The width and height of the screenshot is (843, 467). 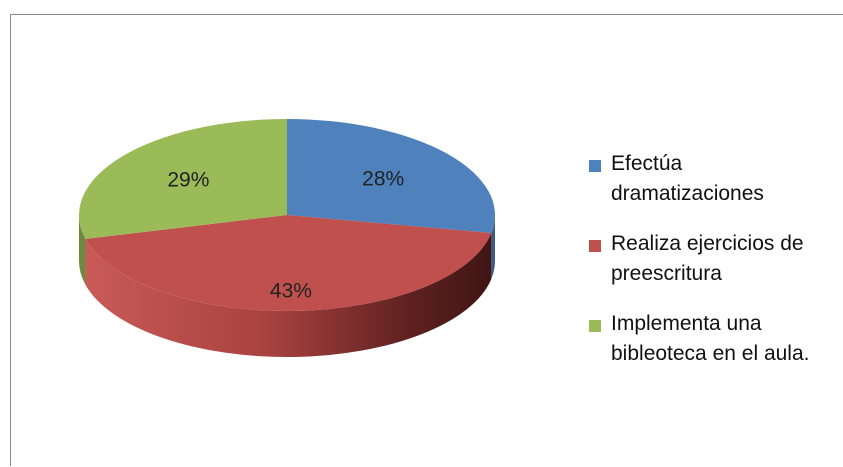 What do you see at coordinates (595, 246) in the screenshot?
I see `legend-swatch-red` at bounding box center [595, 246].